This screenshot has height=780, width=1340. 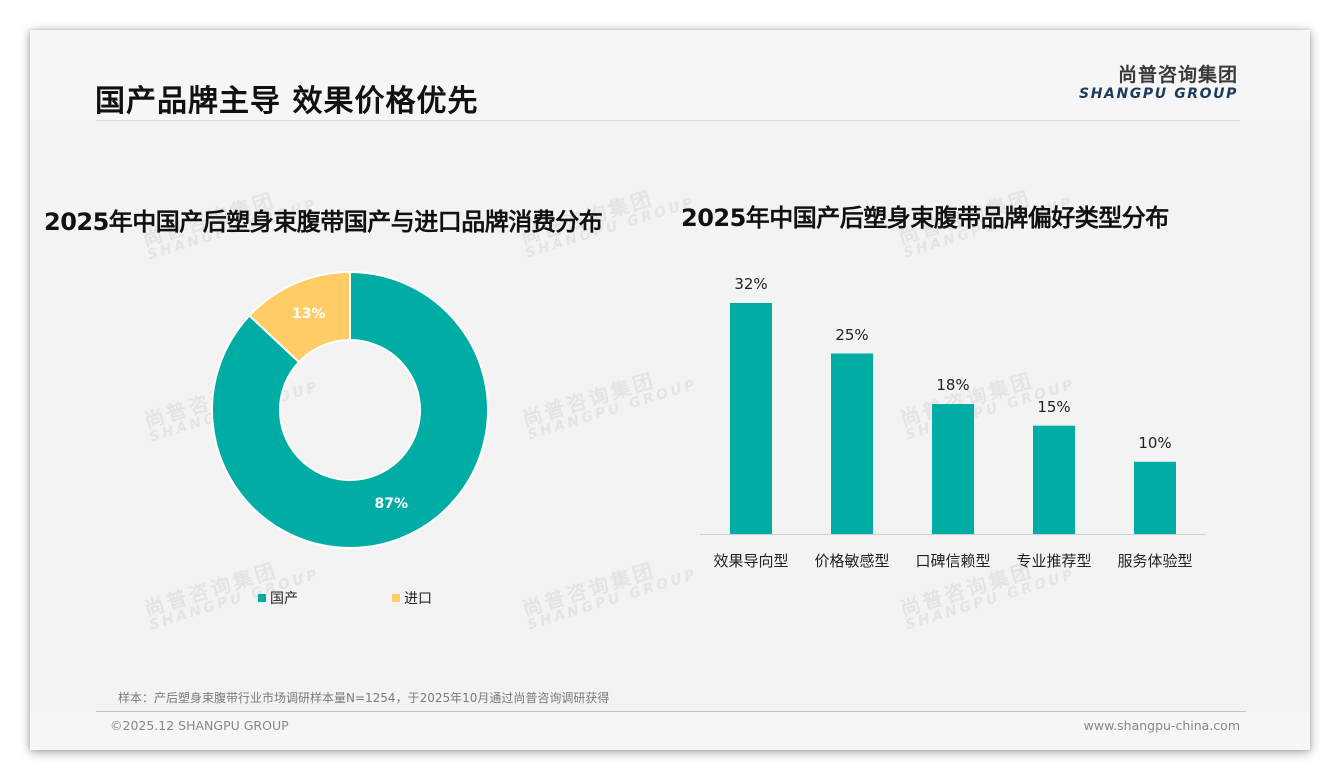 I want to click on title-divider, so click(x=668, y=120).